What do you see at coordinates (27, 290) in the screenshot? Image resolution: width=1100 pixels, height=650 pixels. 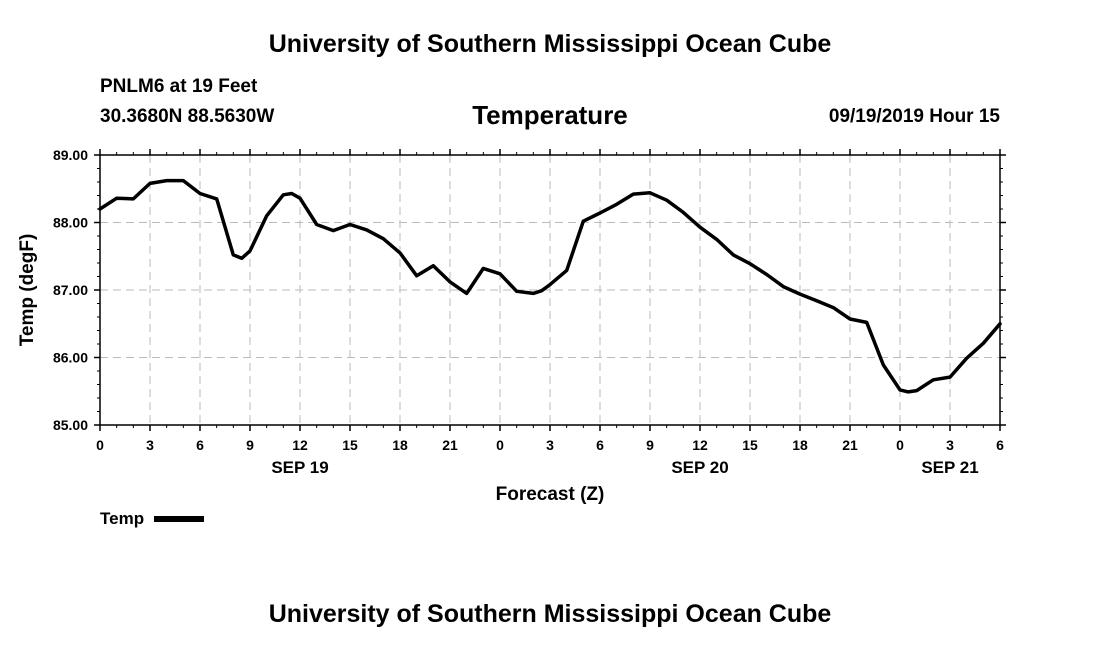 I see `y-axis-title: Temp (degF)` at bounding box center [27, 290].